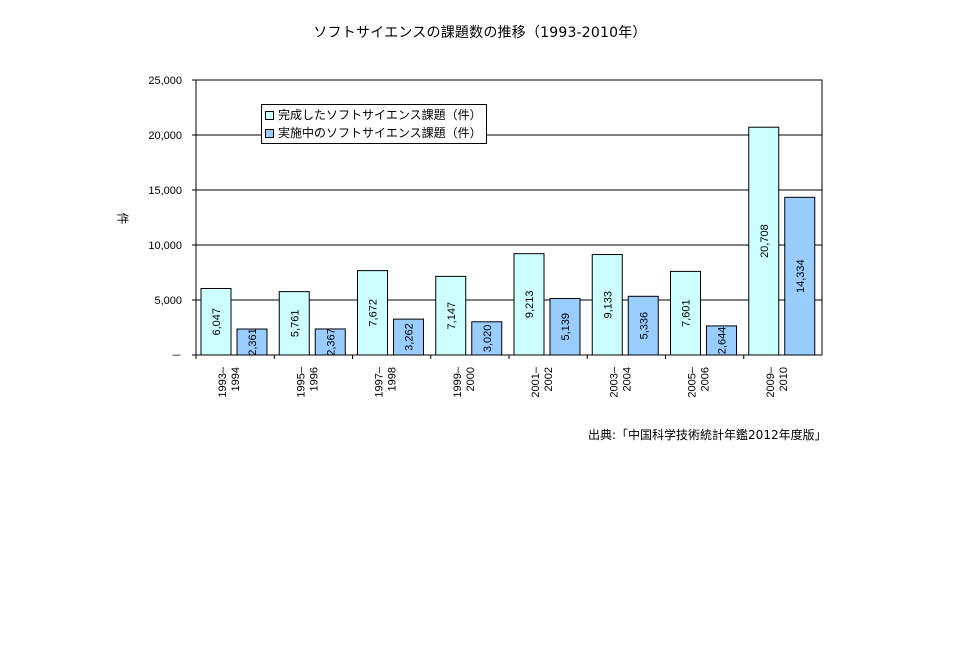 This screenshot has height=650, width=960. I want to click on legend-item-completed: 完成したソフトサイエンス課題（件）, so click(373, 115).